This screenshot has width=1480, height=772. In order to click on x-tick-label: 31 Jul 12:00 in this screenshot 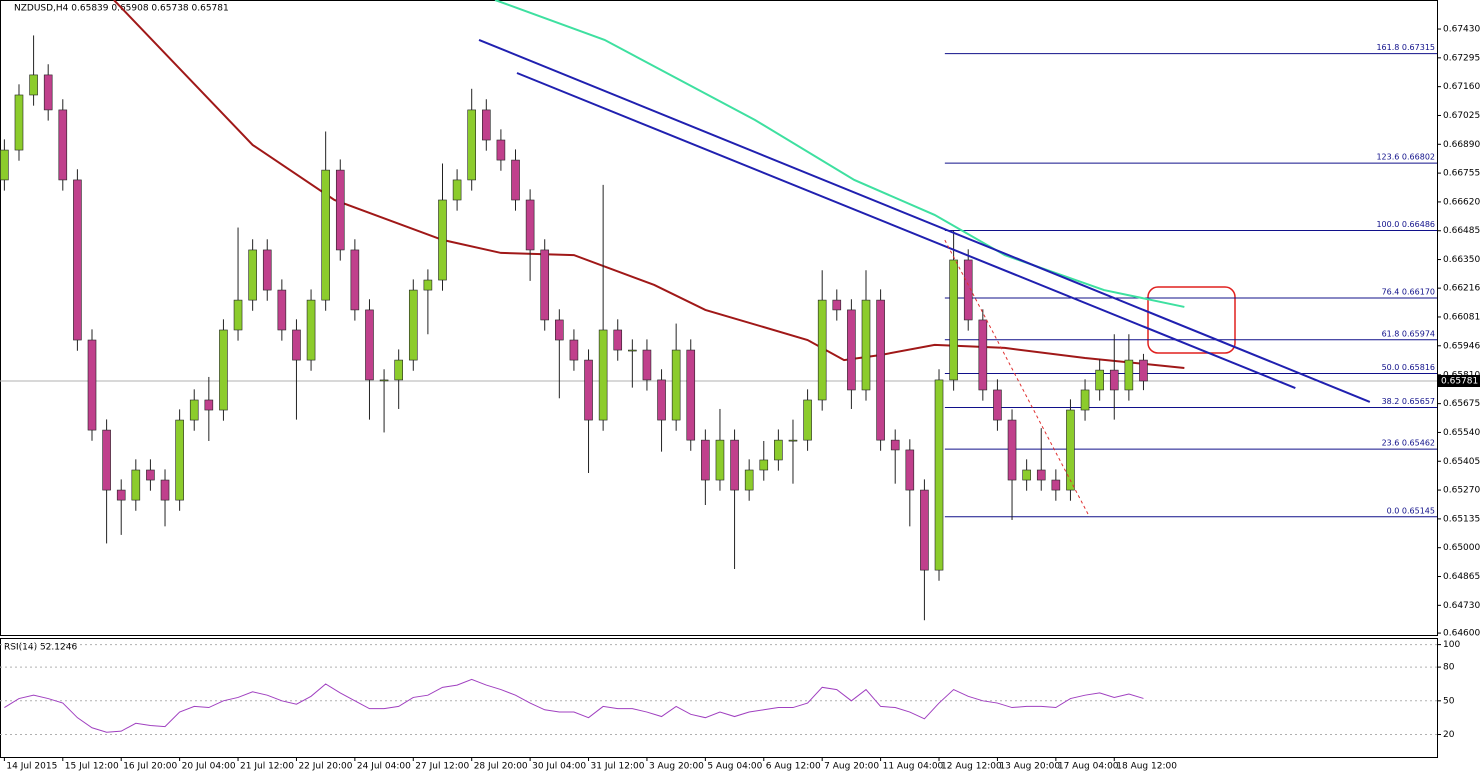, I will do `click(618, 767)`.